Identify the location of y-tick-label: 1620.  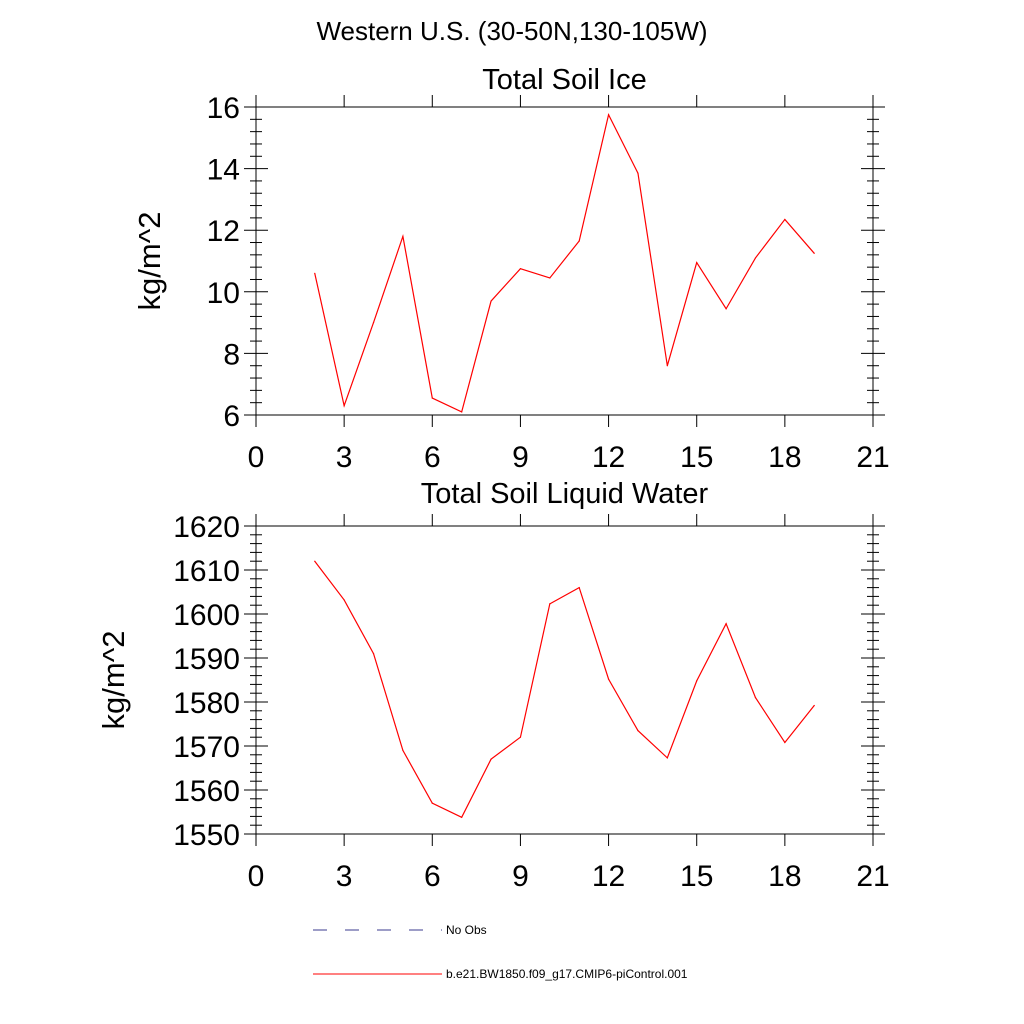
(206, 527).